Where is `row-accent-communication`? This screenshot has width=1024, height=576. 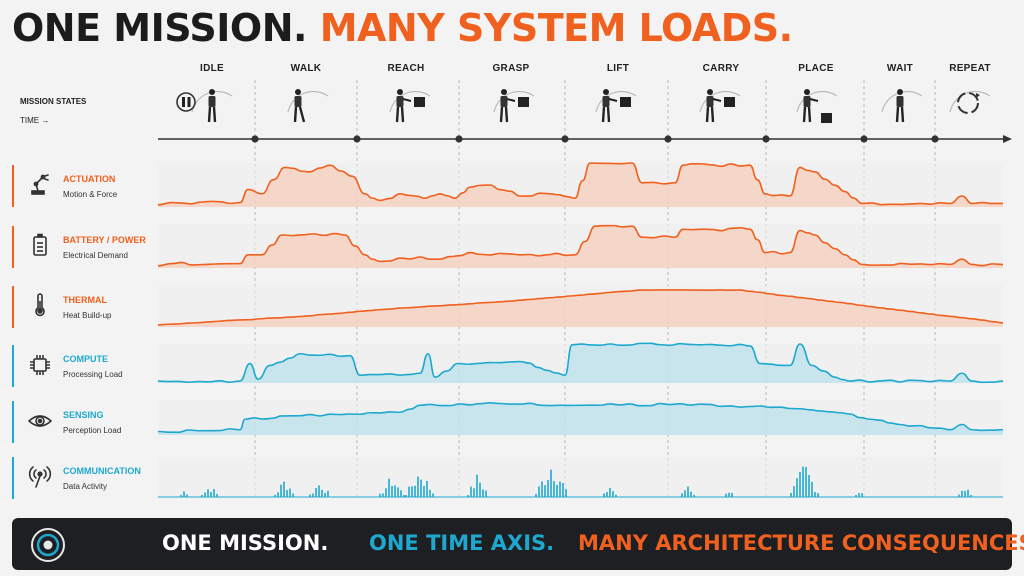 row-accent-communication is located at coordinates (13, 478).